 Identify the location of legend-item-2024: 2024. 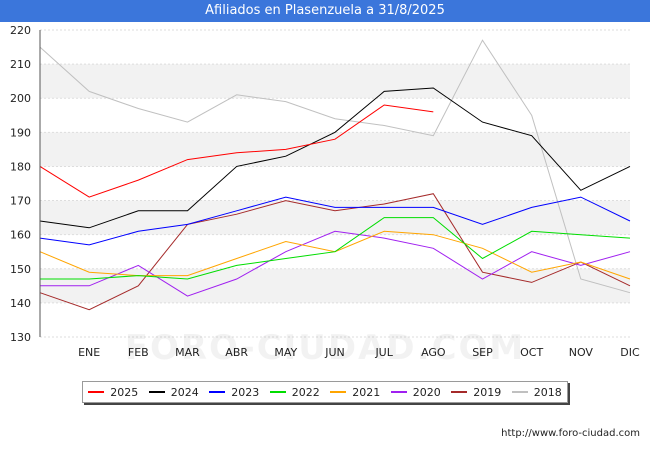
(173, 392).